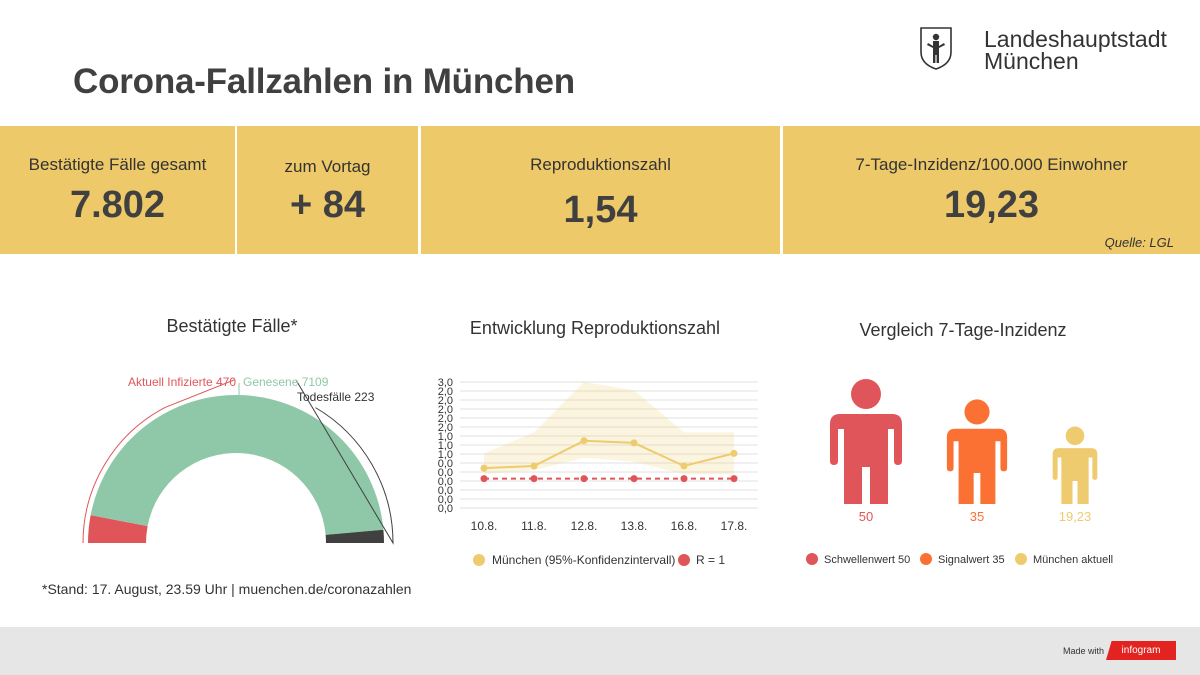  I want to click on slice-deaths, so click(355, 536).